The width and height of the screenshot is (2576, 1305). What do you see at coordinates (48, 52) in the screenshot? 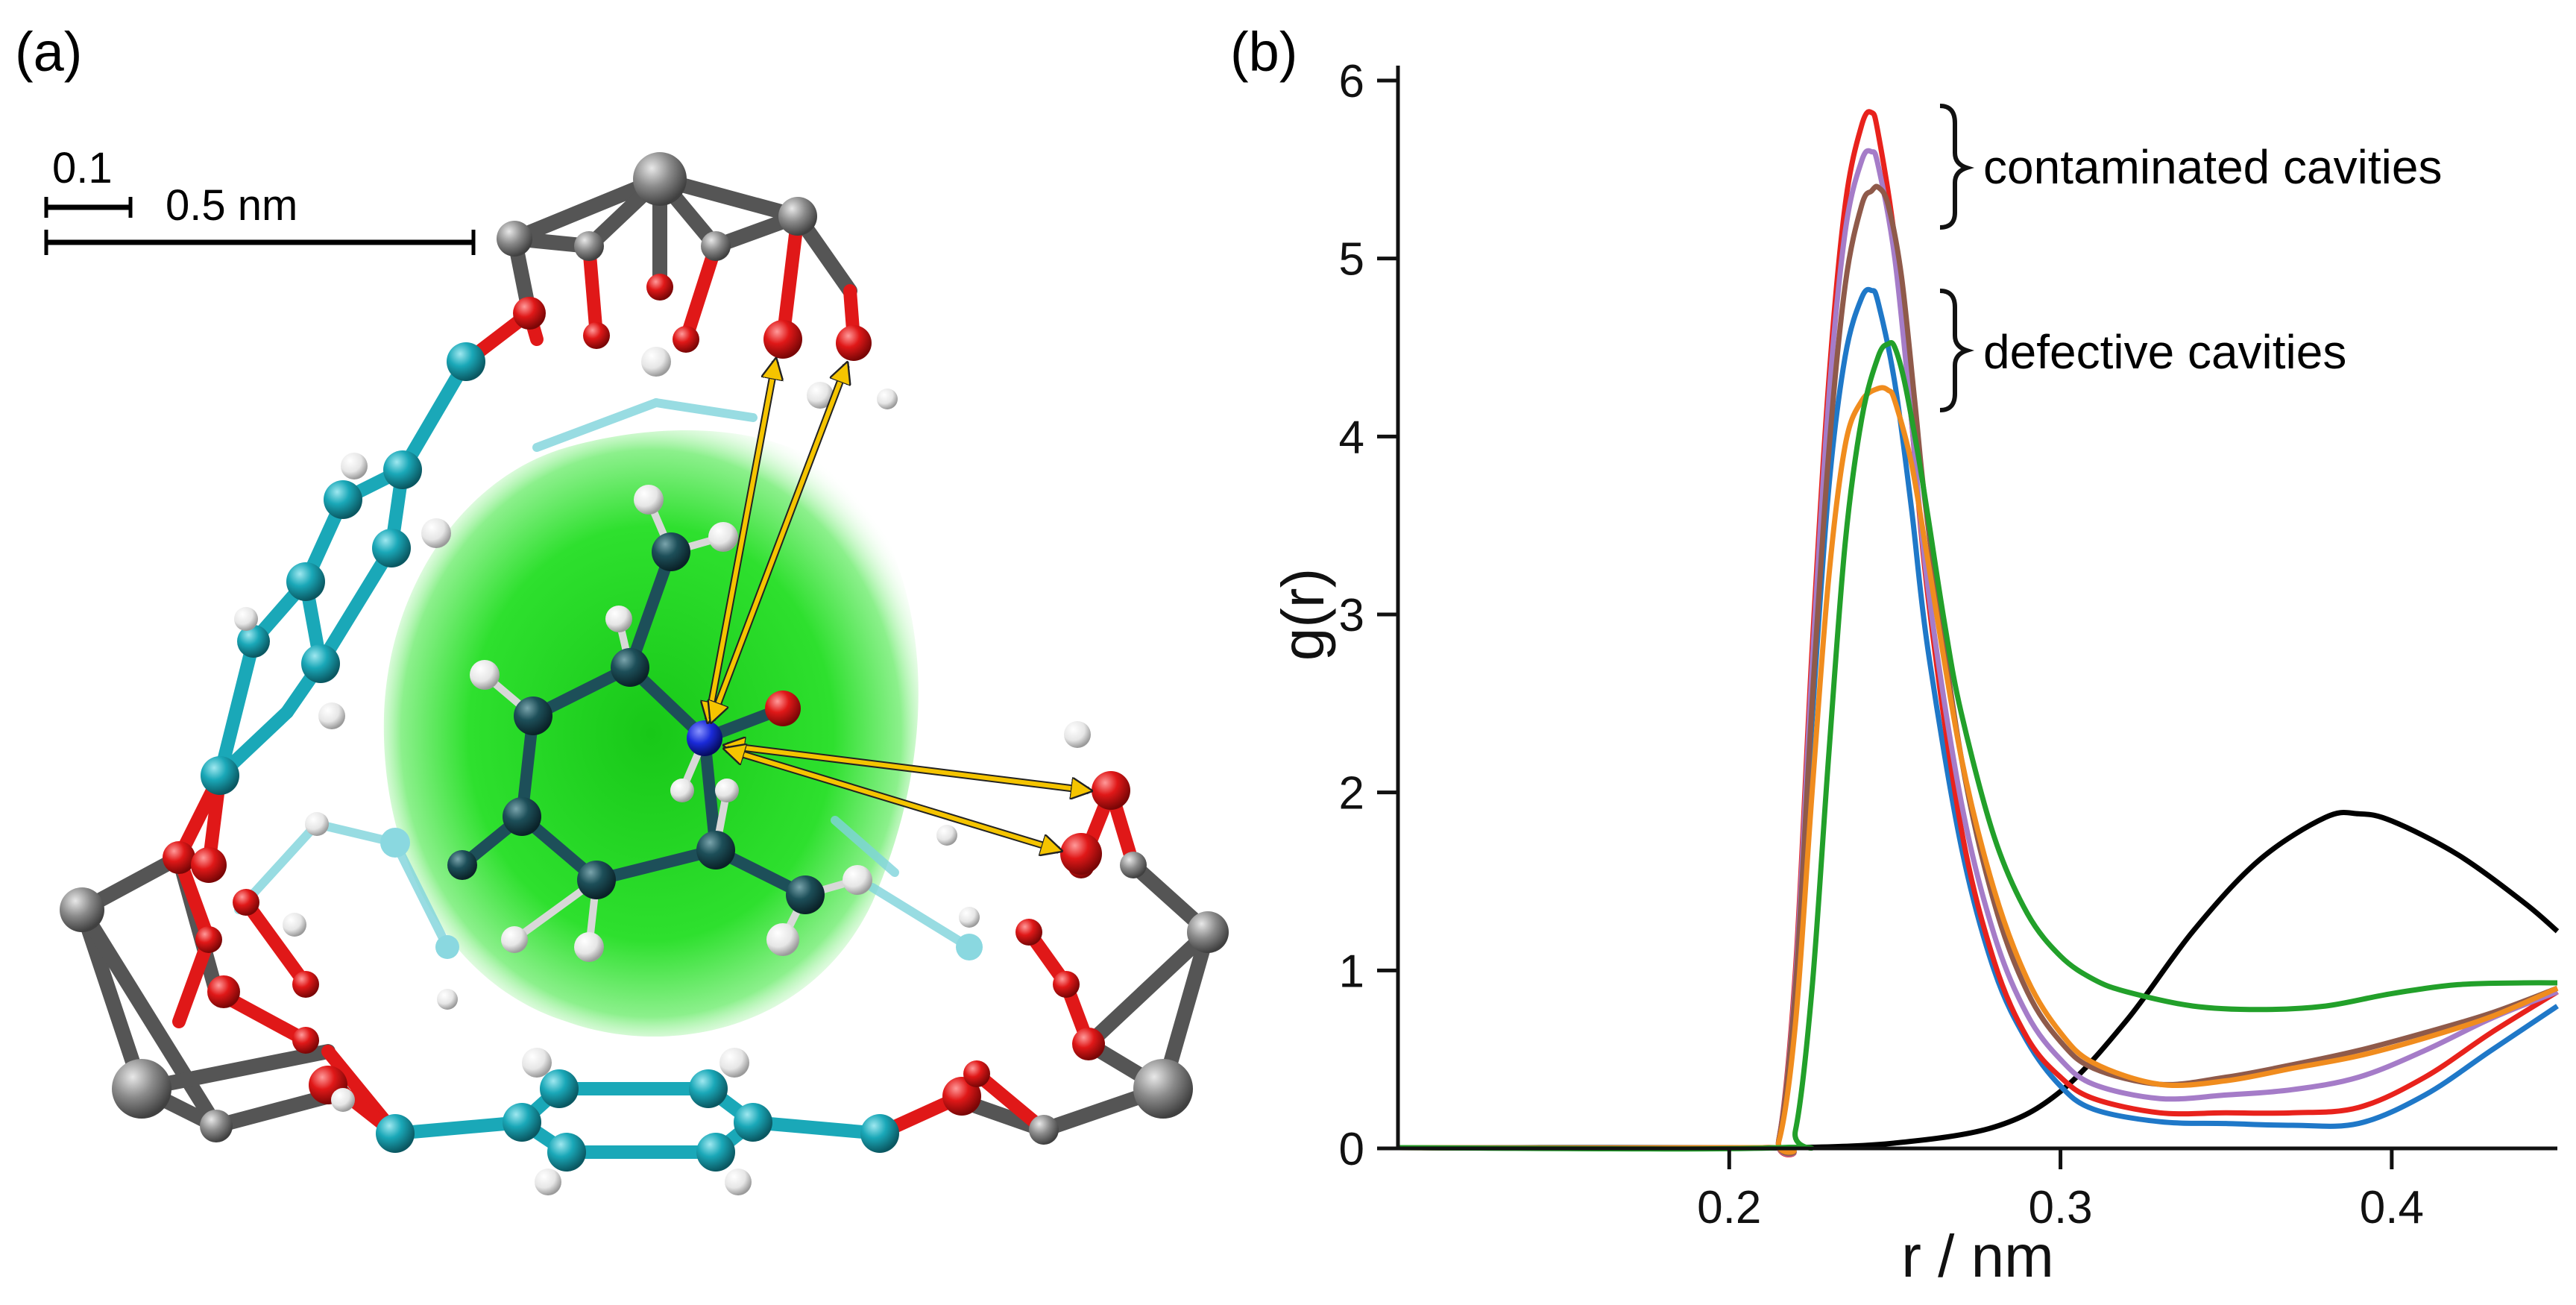
I see `panel-a-label: (a)` at bounding box center [48, 52].